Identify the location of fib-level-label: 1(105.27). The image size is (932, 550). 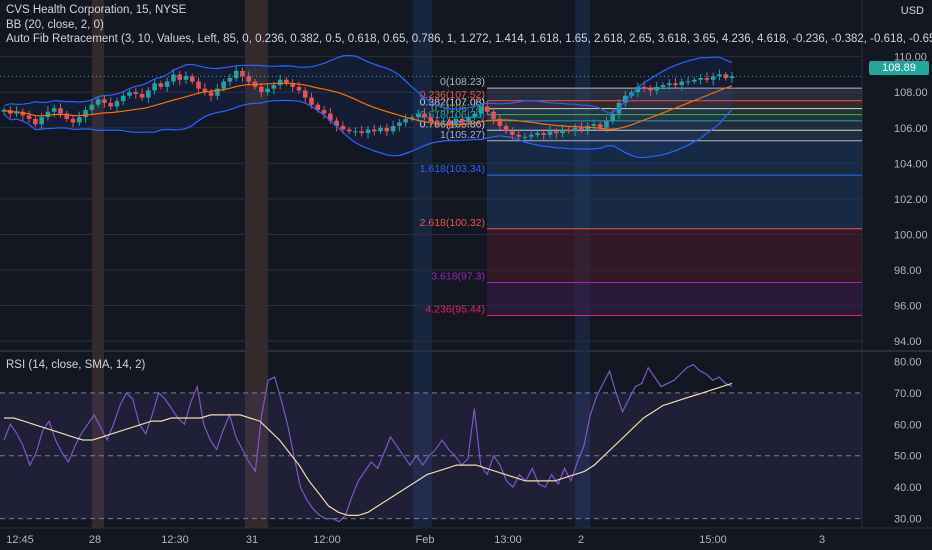
(462, 135).